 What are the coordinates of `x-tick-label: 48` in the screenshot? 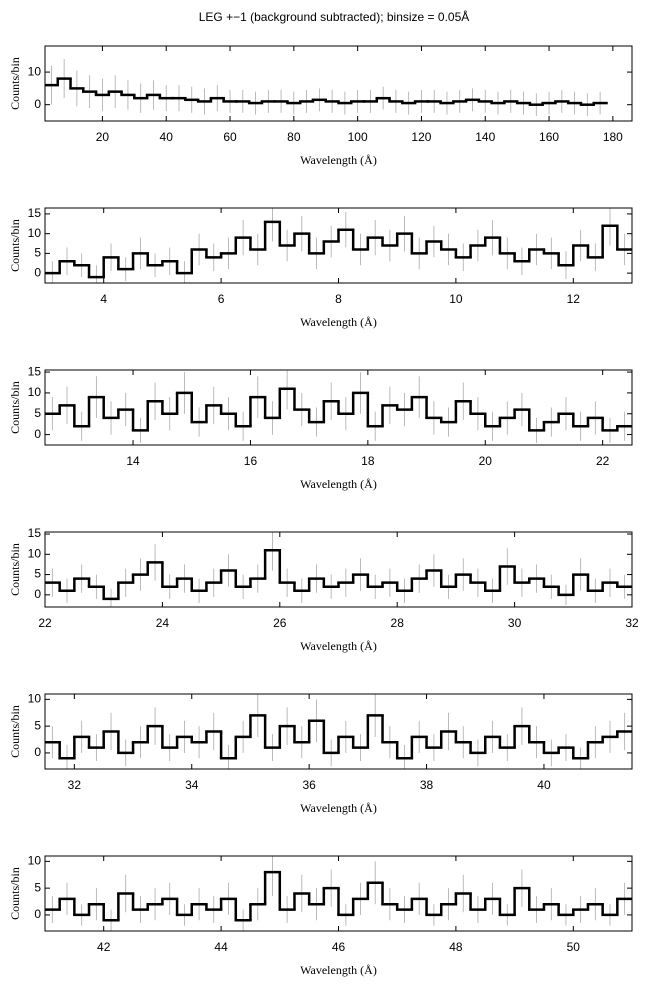 It's located at (456, 947).